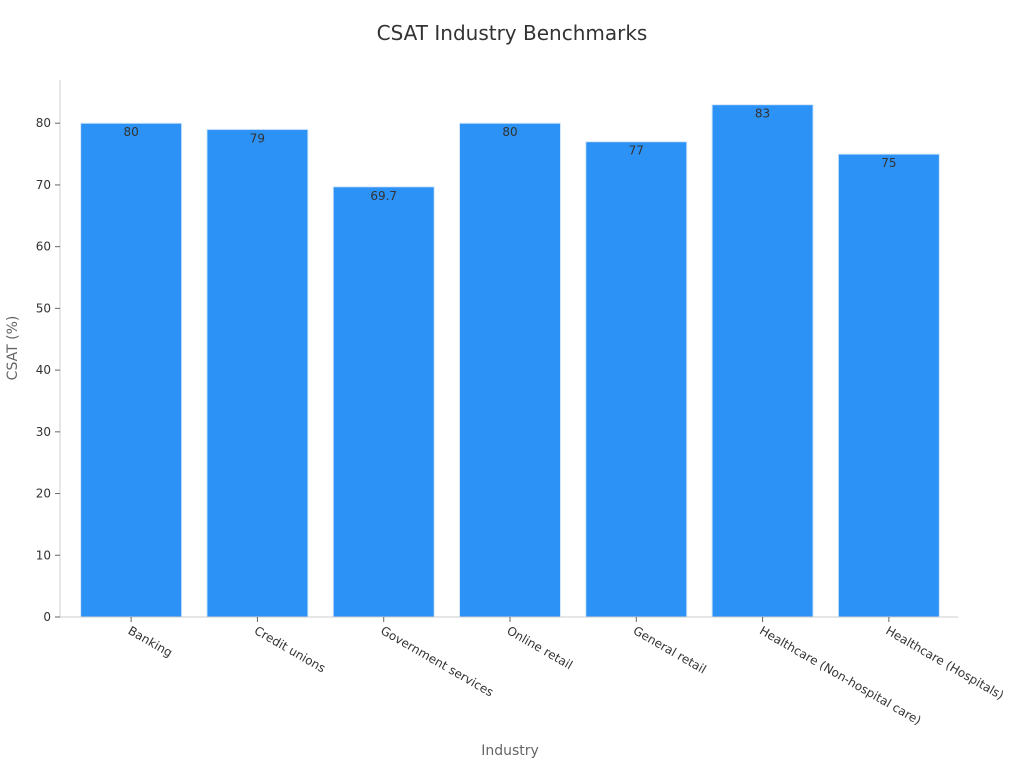 This screenshot has width=1024, height=768. Describe the element at coordinates (43, 123) in the screenshot. I see `y-tick-label: 80` at that location.